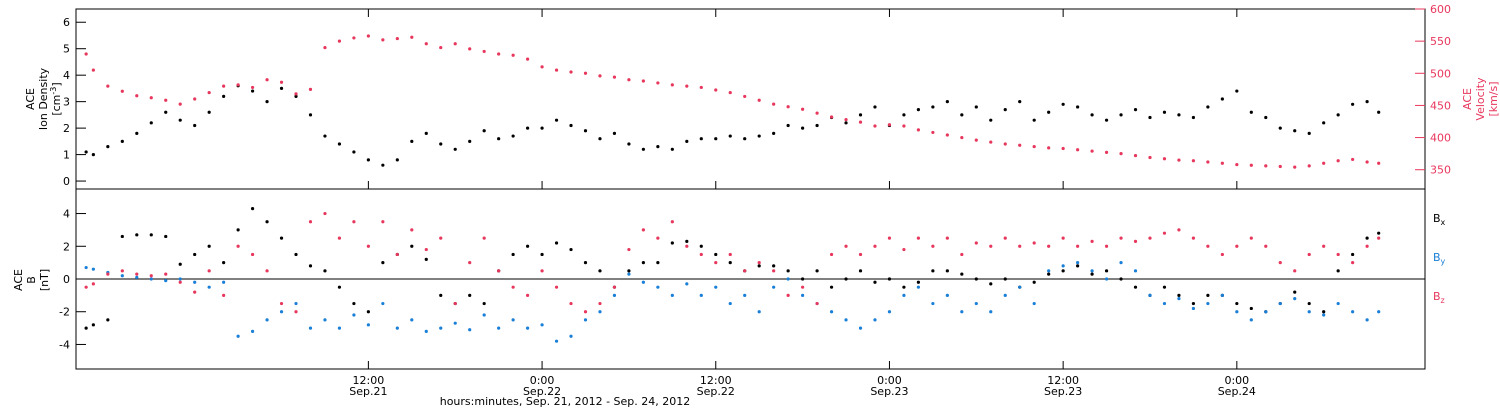 This screenshot has width=1500, height=410. I want to click on legend-bx-sub: x, so click(1443, 222).